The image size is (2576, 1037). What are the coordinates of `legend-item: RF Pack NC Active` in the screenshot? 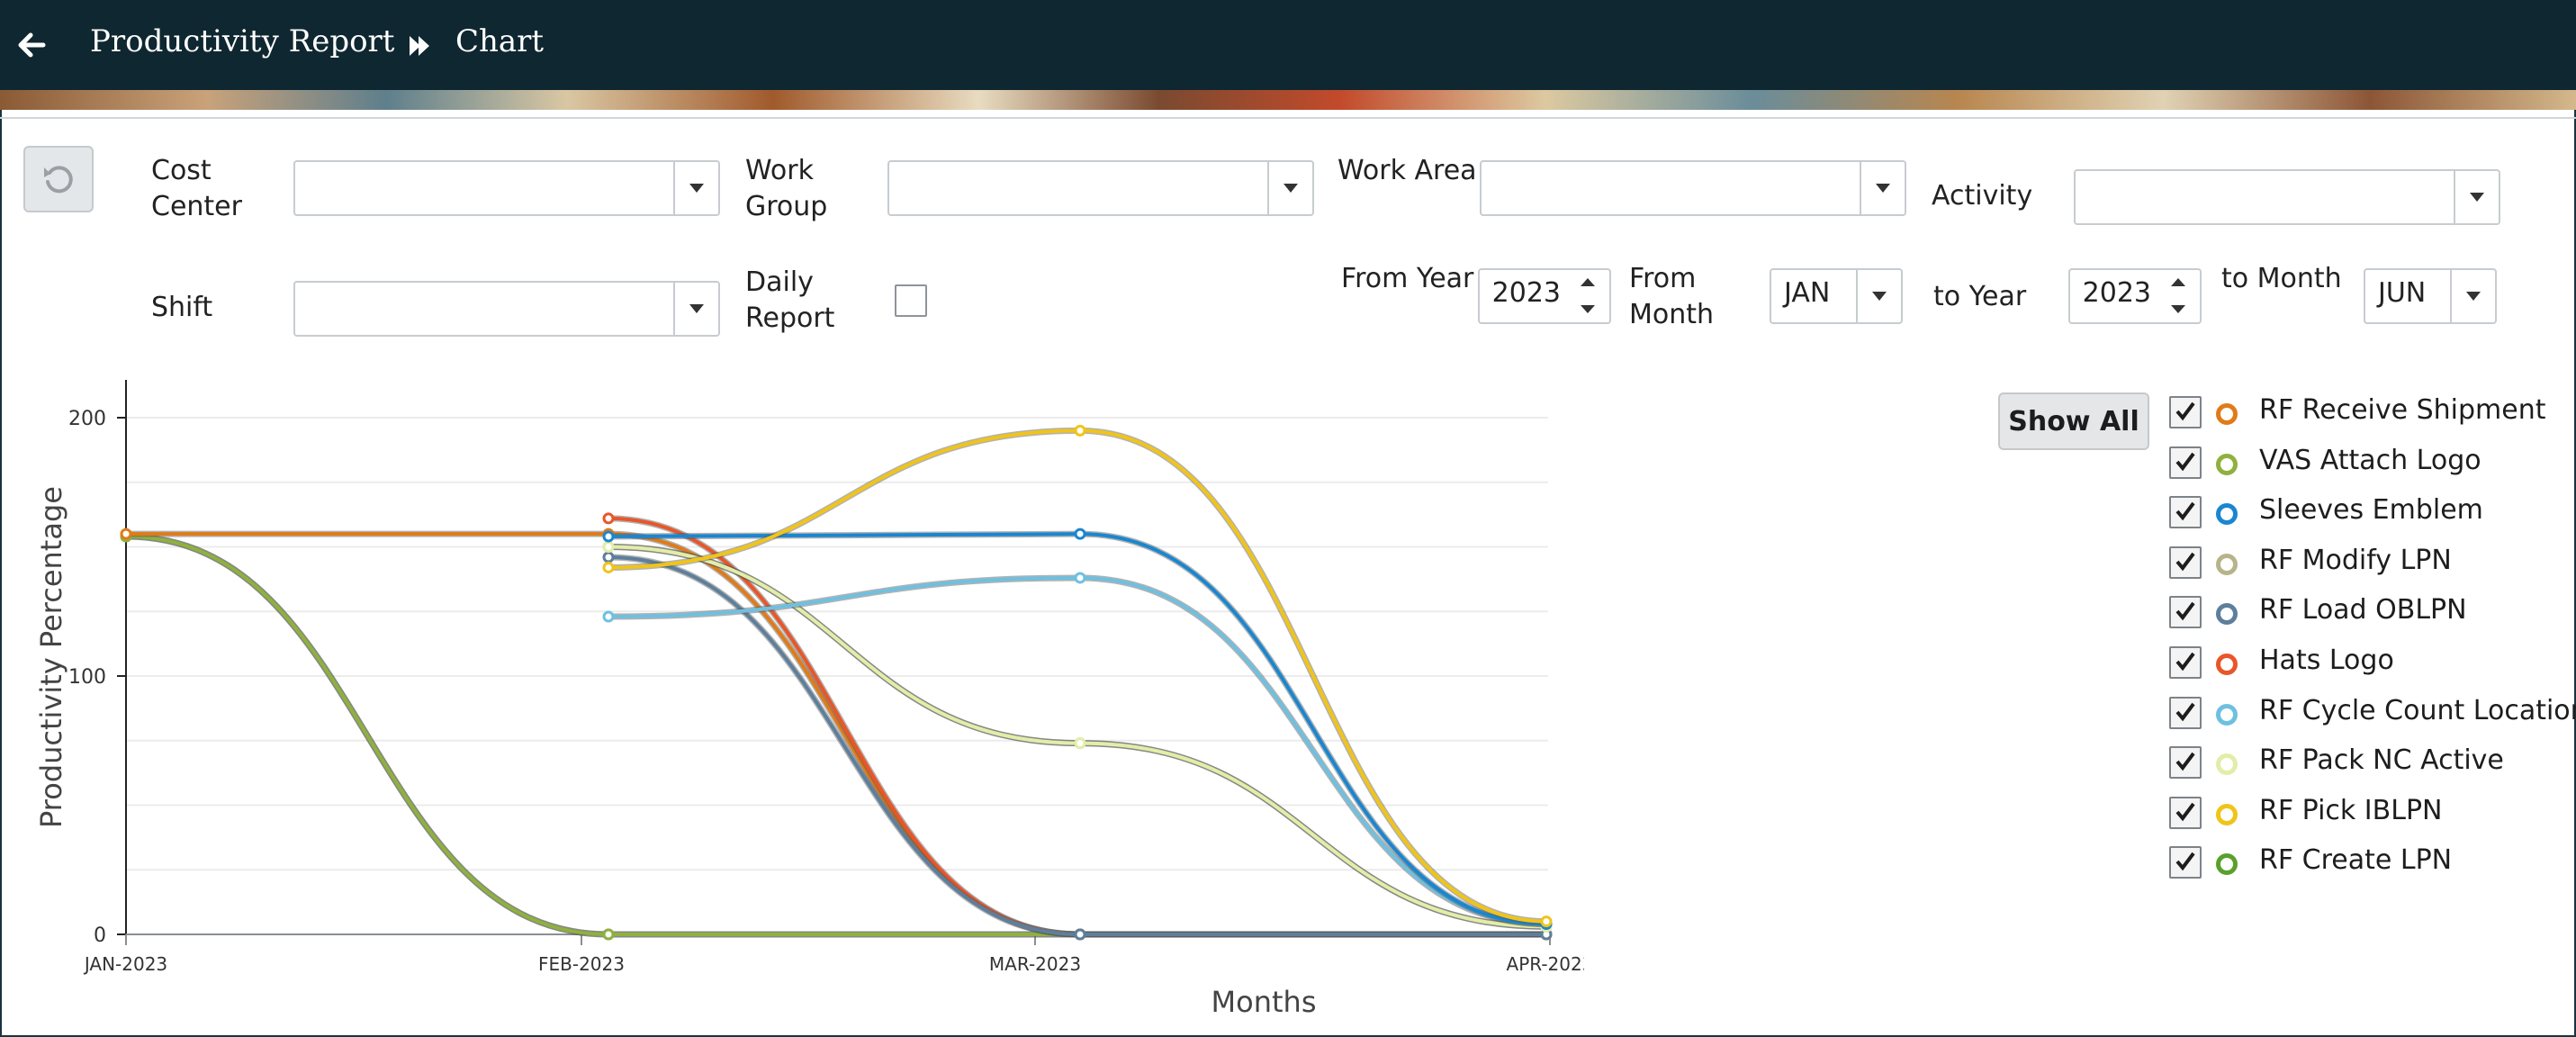 It's located at (2371, 761).